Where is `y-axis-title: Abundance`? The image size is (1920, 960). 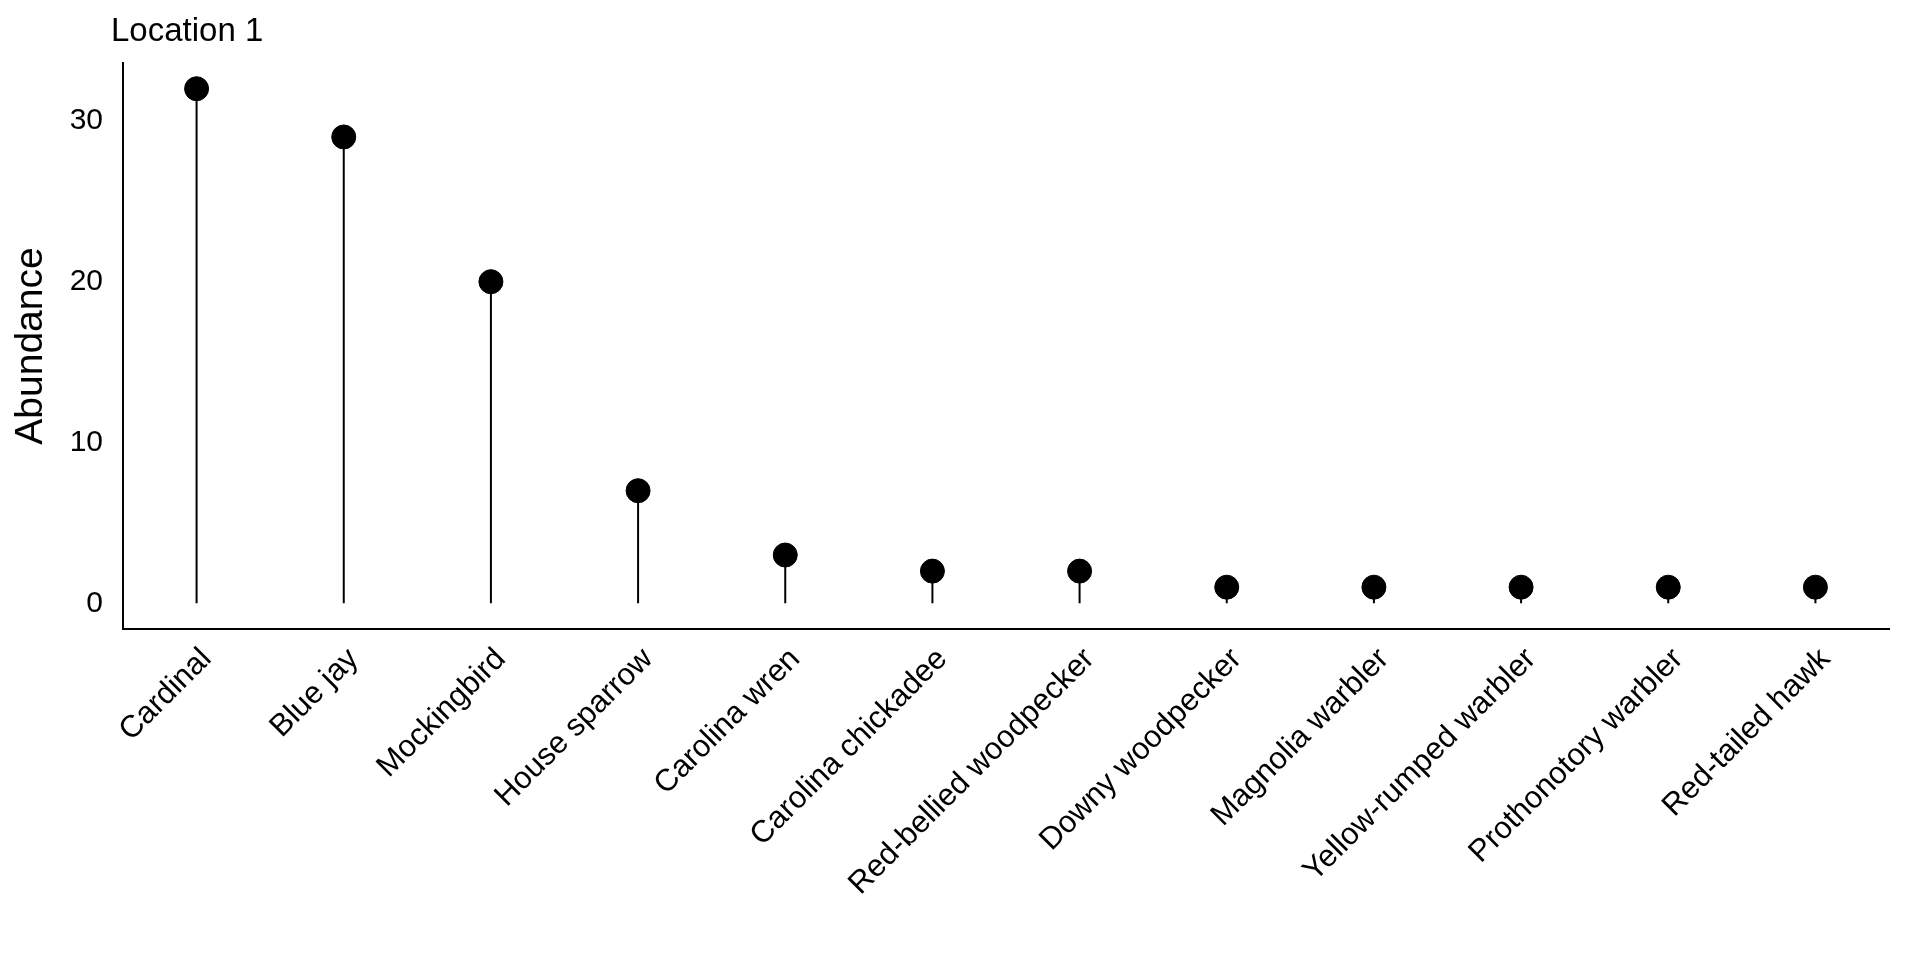
y-axis-title: Abundance is located at coordinates (29, 346).